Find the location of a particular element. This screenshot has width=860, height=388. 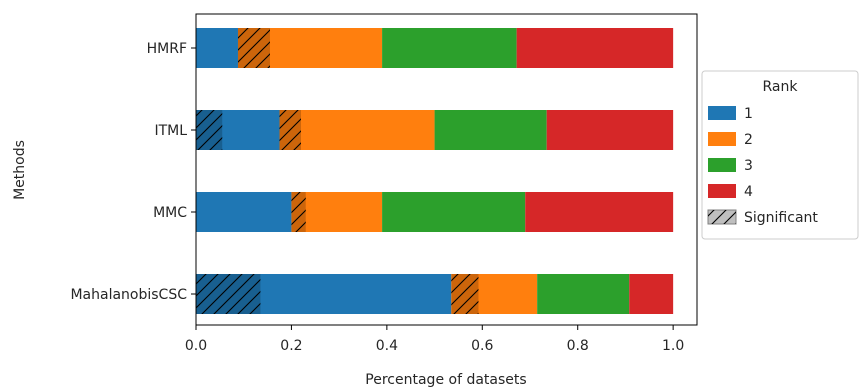

legend-label-rank-4: 4 is located at coordinates (748, 192).